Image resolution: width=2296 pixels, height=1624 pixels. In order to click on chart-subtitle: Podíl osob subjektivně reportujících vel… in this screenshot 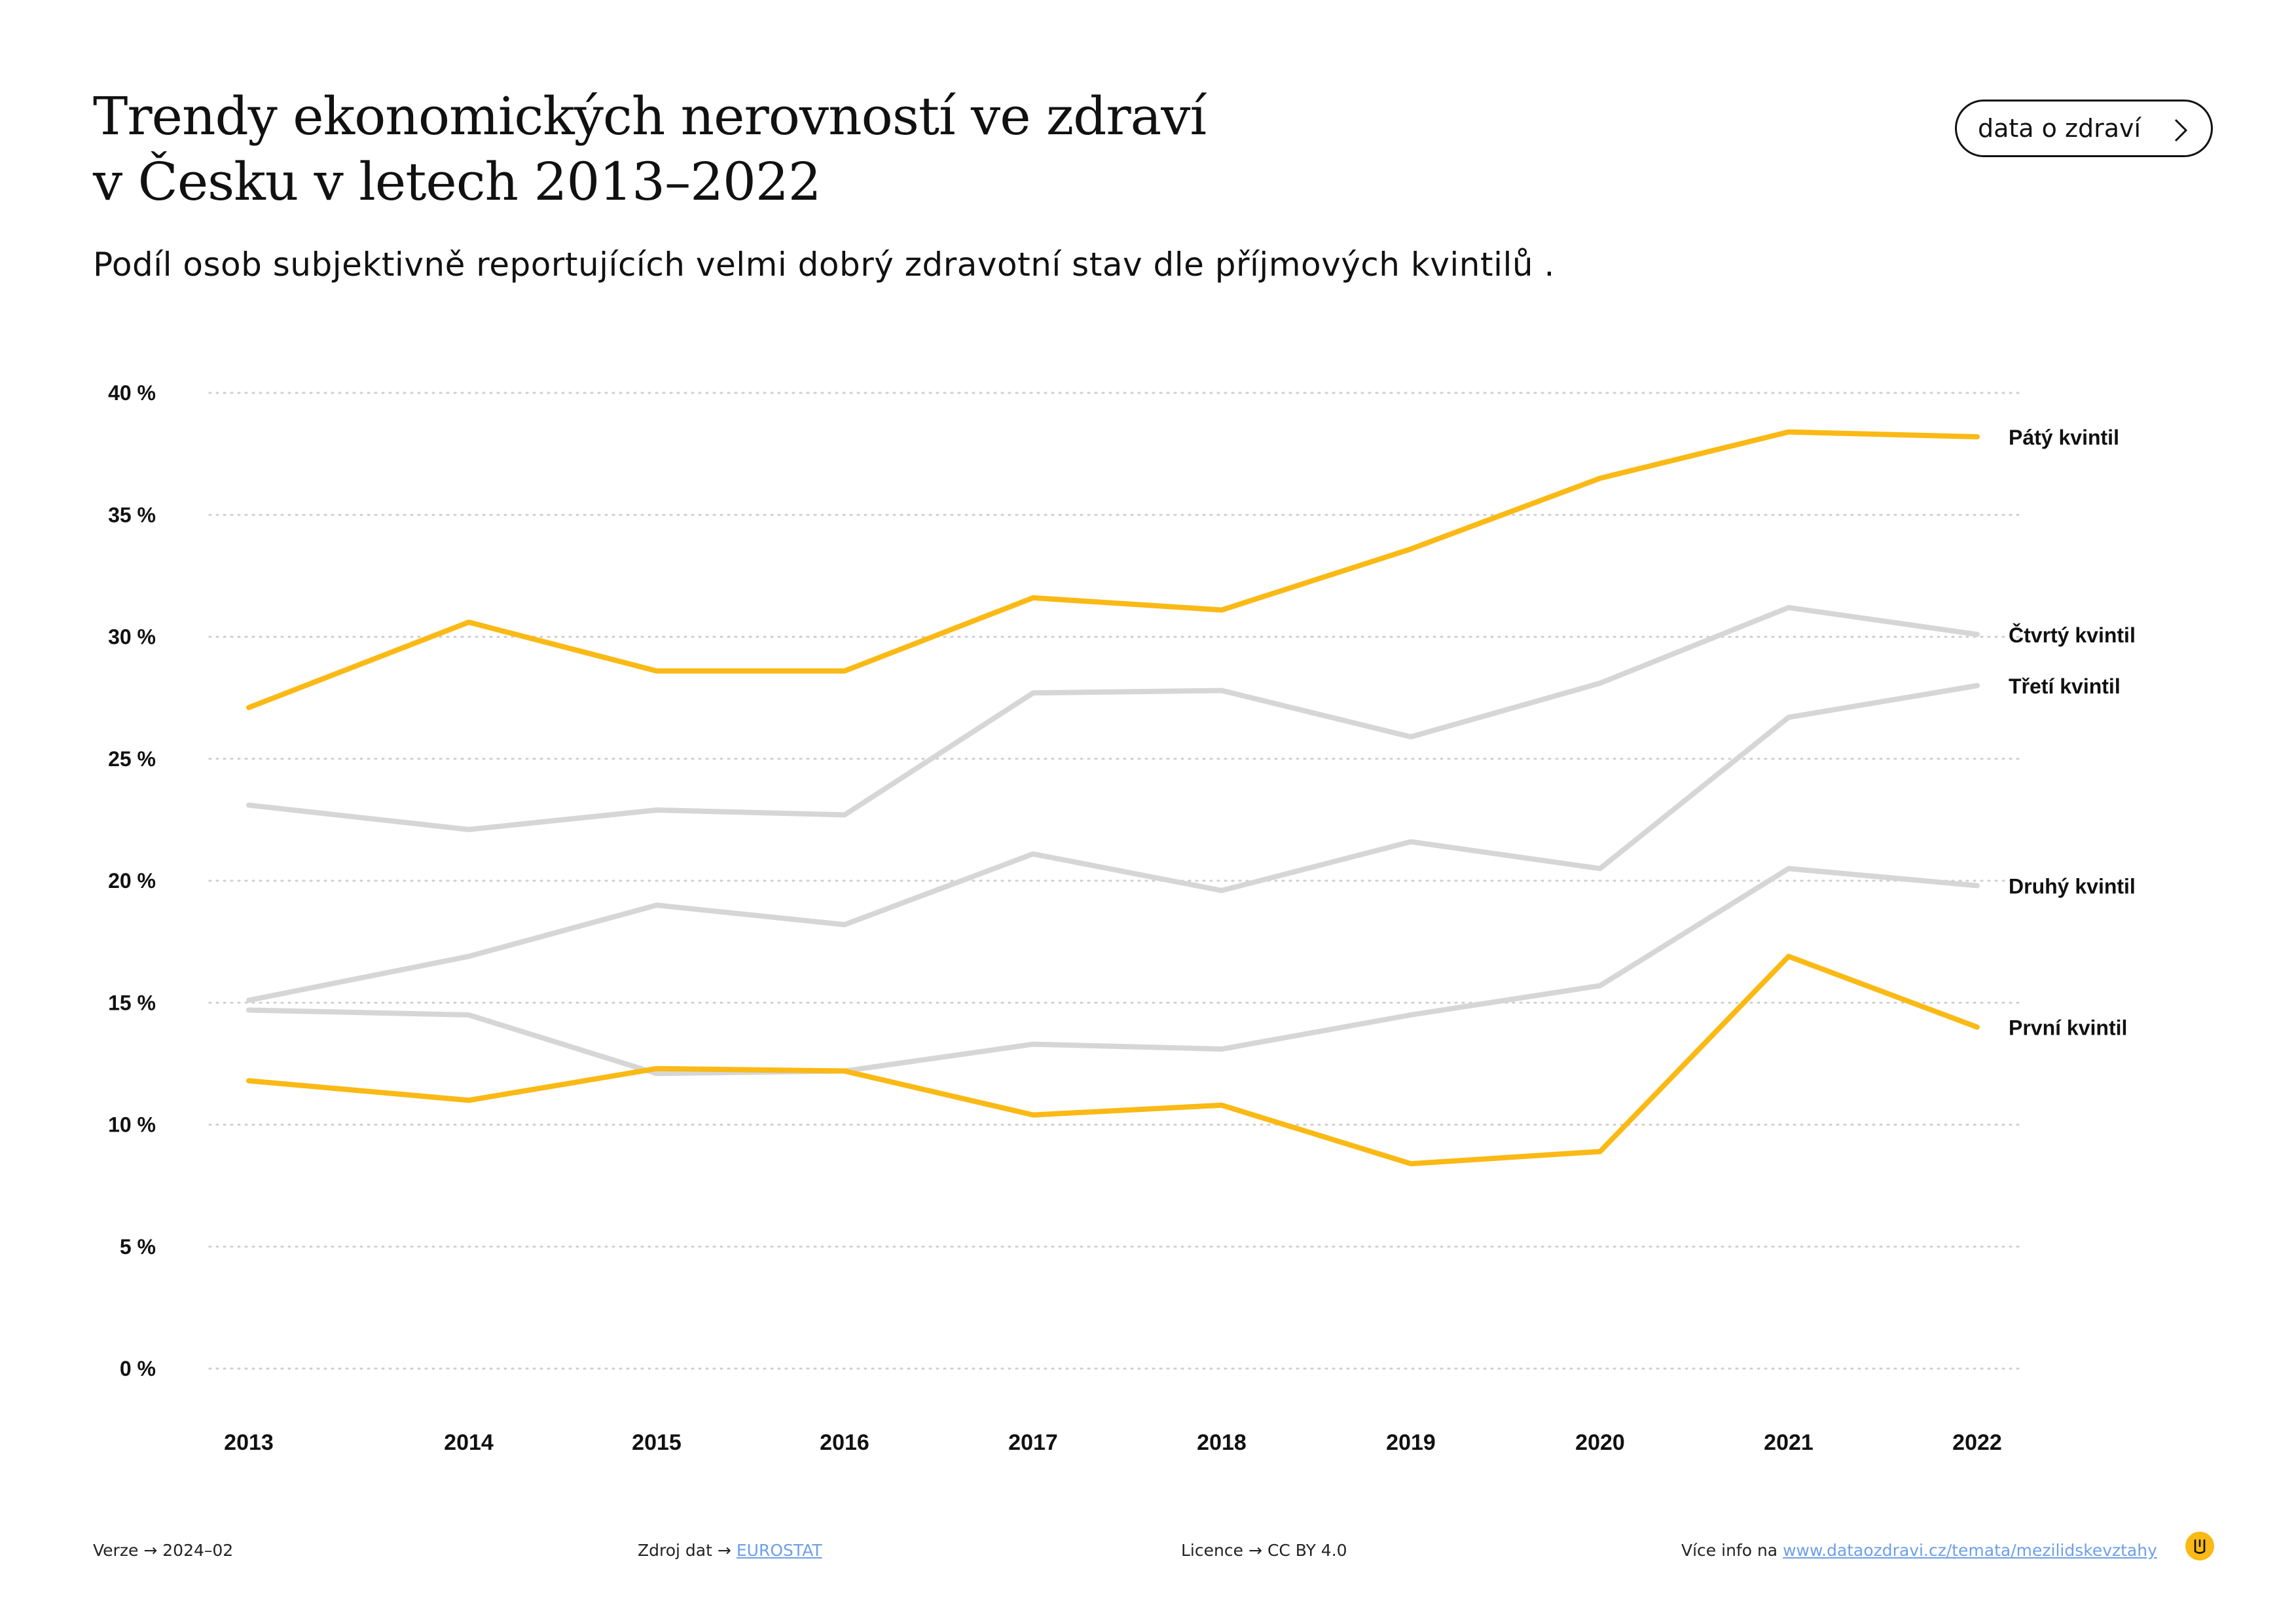, I will do `click(824, 265)`.